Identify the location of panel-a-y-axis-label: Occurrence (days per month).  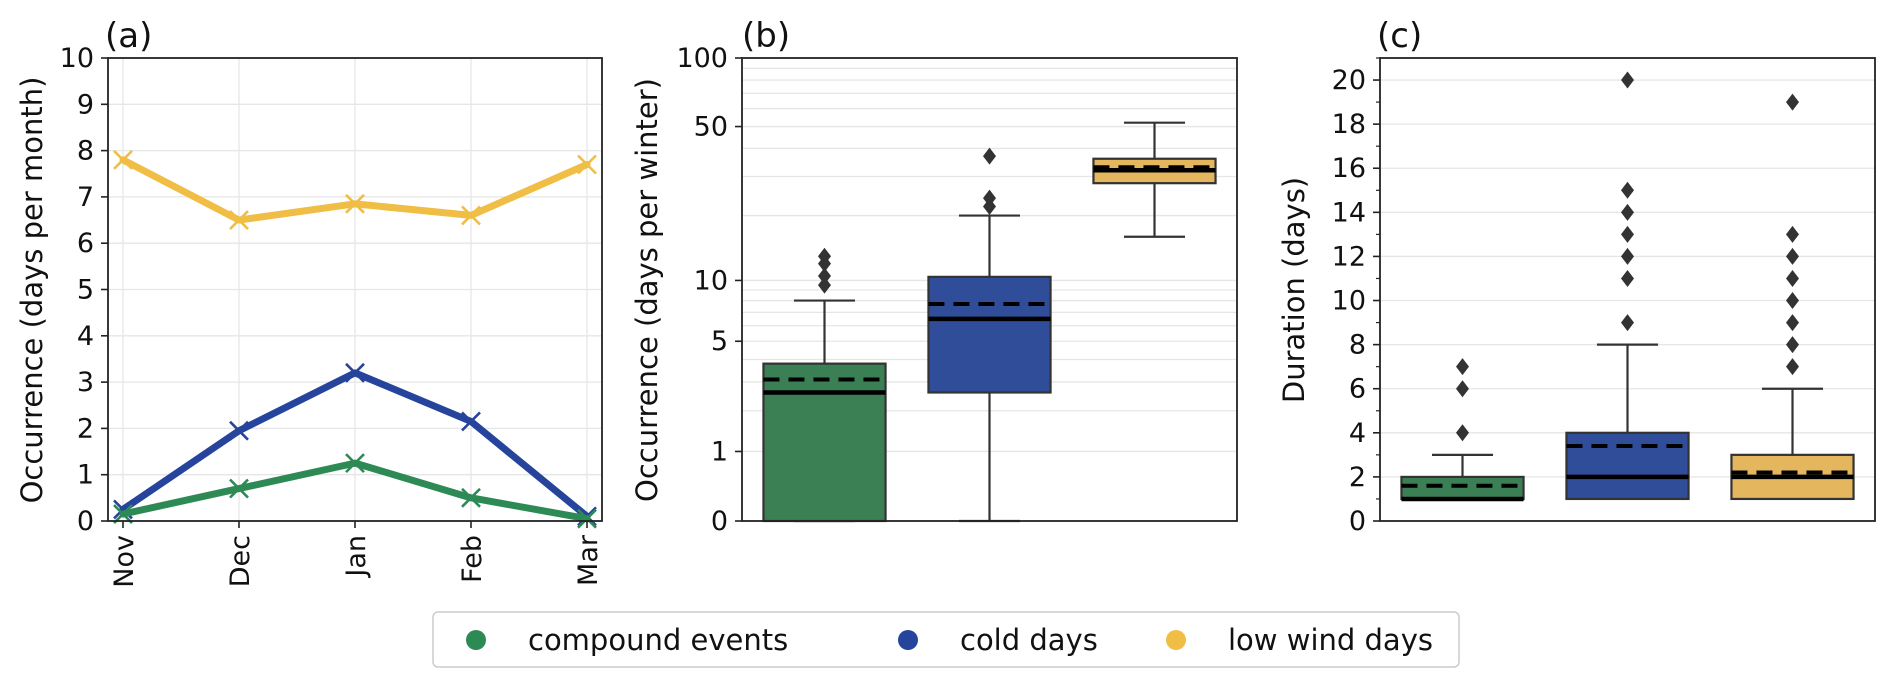
(32, 290).